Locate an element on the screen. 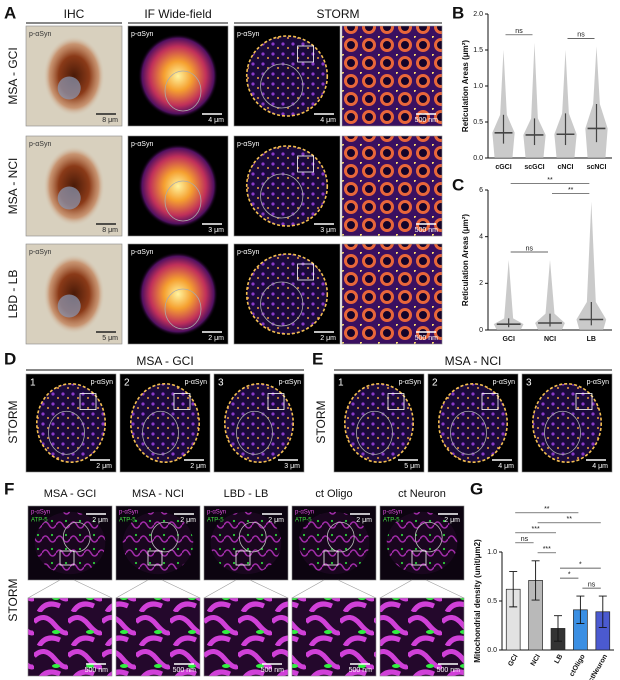  scale-bar-label: 3 μm is located at coordinates (328, 230).